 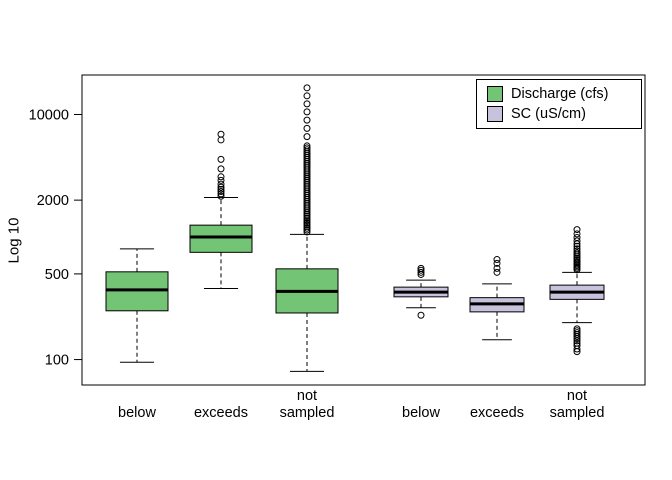 What do you see at coordinates (548, 114) in the screenshot?
I see `legend-label-sc: SC (uS/cm)` at bounding box center [548, 114].